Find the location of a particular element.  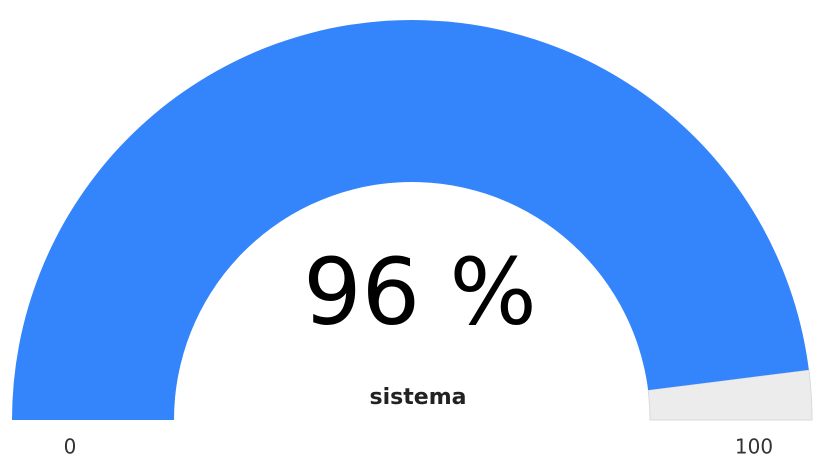

gauge-value-label: 96 % is located at coordinates (420, 291).